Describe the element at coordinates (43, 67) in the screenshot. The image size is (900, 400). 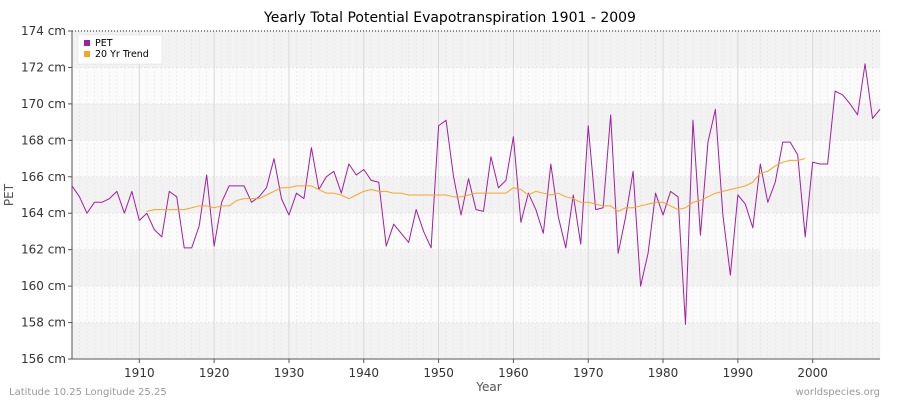
I see `y-tick-label: 172 cm` at that location.